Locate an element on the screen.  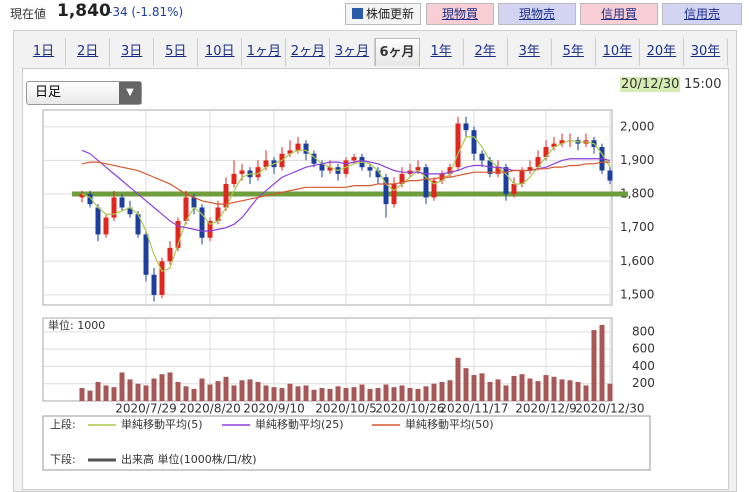
period-tab: 5年 is located at coordinates (574, 52).